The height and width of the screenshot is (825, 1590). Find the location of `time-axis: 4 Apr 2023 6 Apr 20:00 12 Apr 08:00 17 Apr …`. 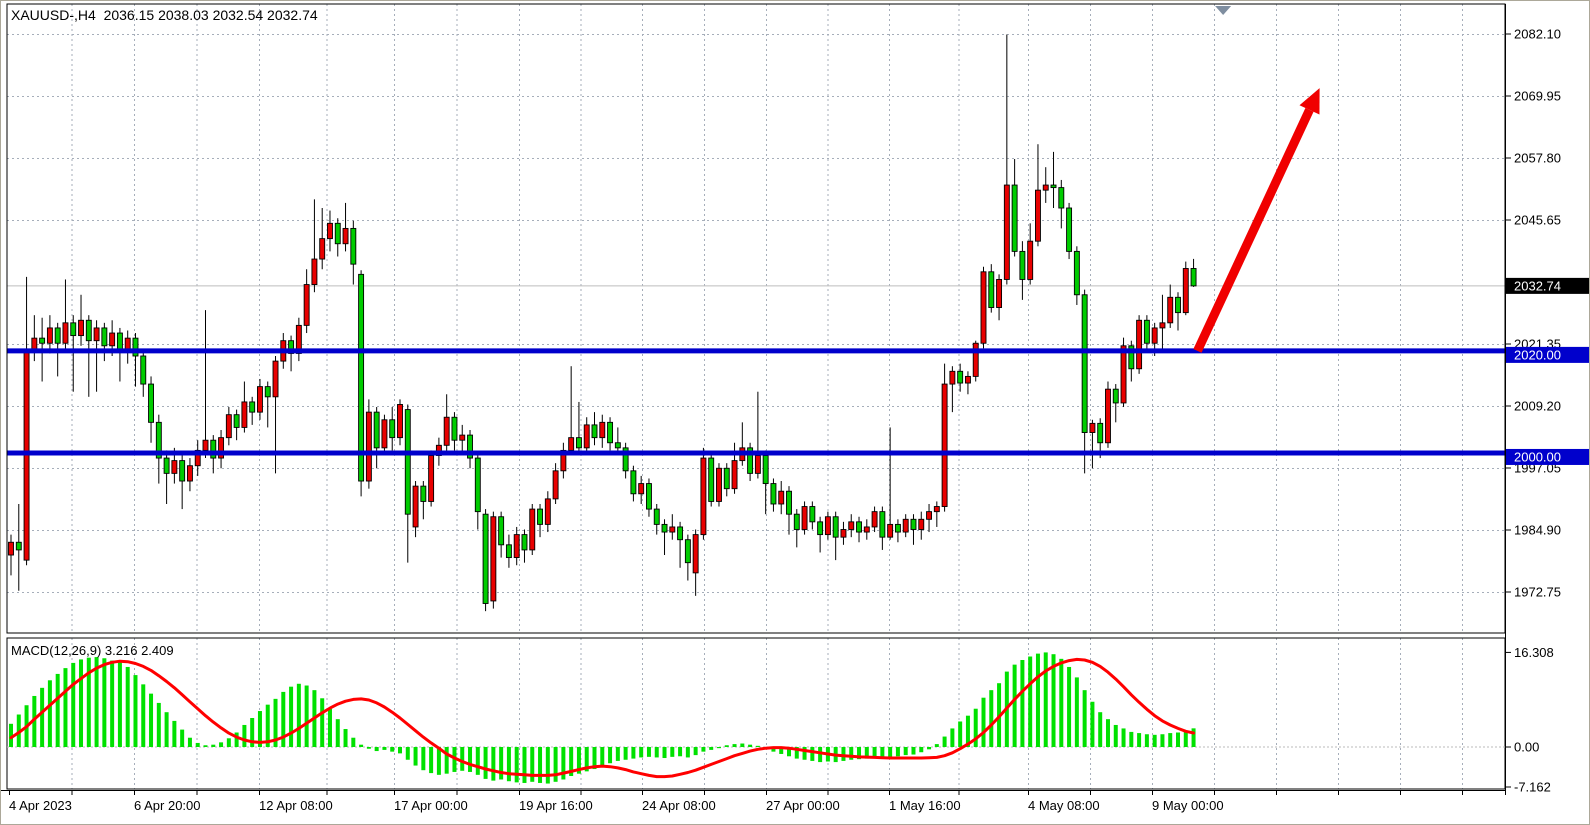

time-axis: 4 Apr 2023 6 Apr 20:00 12 Apr 08:00 17 Apr … is located at coordinates (753, 802).